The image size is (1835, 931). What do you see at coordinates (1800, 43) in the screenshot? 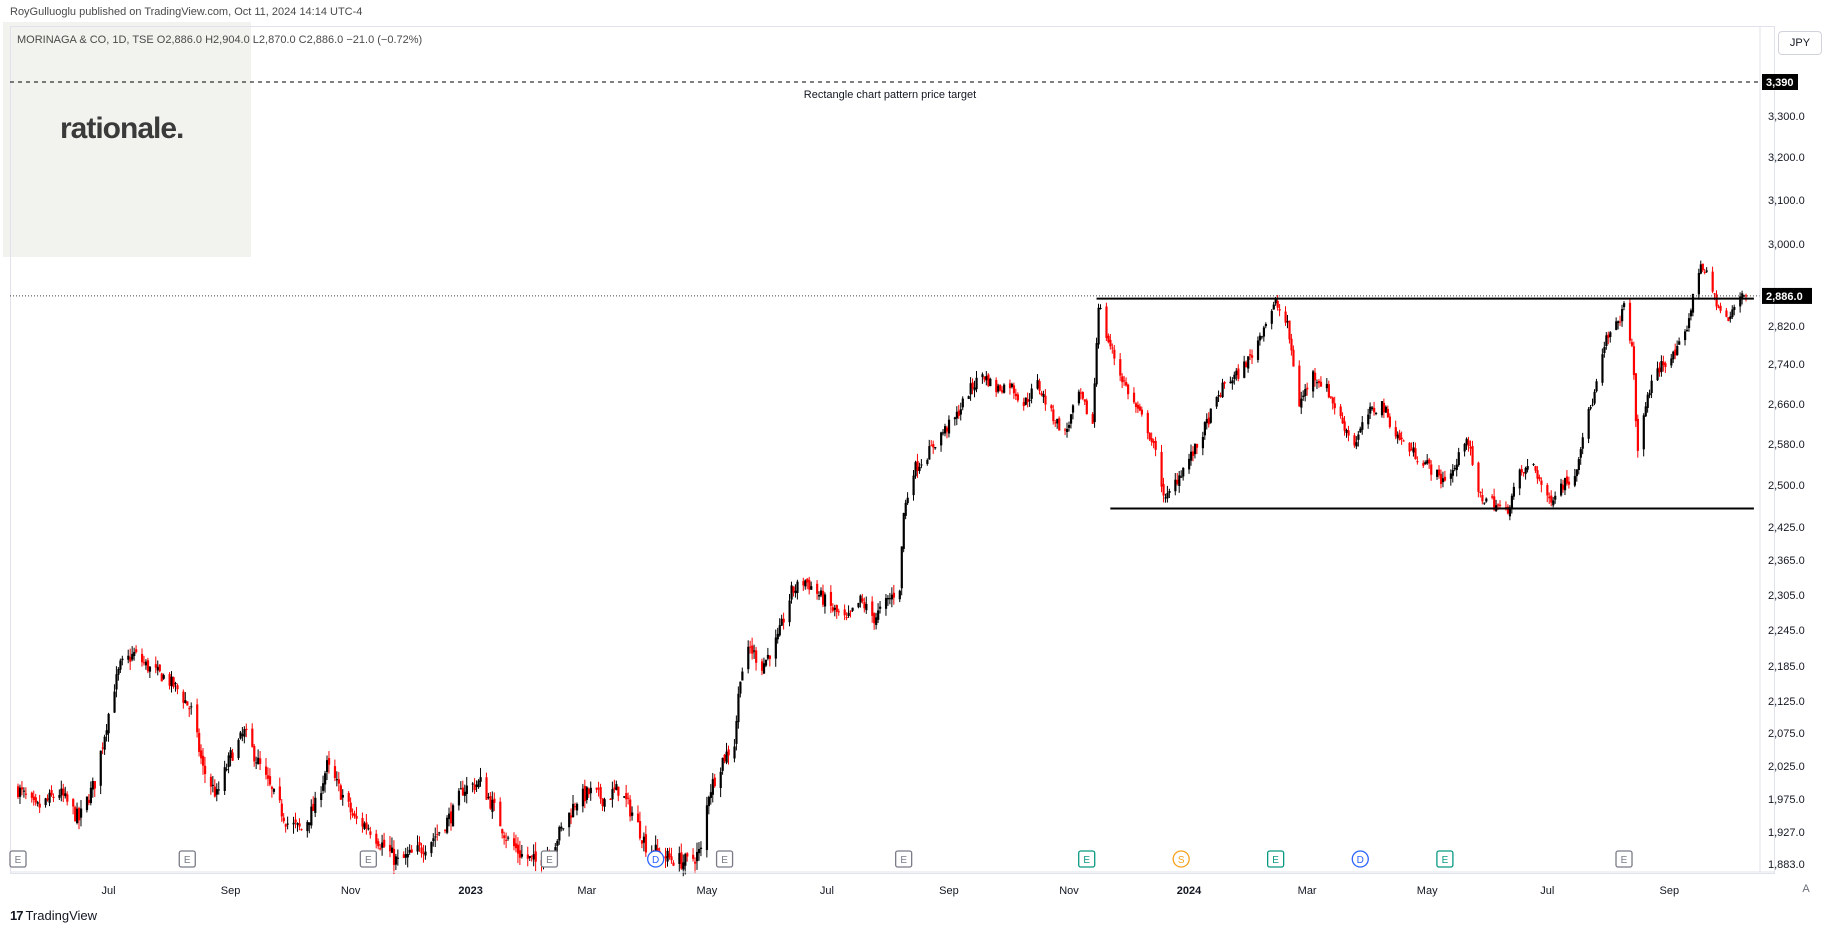
I see `currency-button: JPY` at bounding box center [1800, 43].